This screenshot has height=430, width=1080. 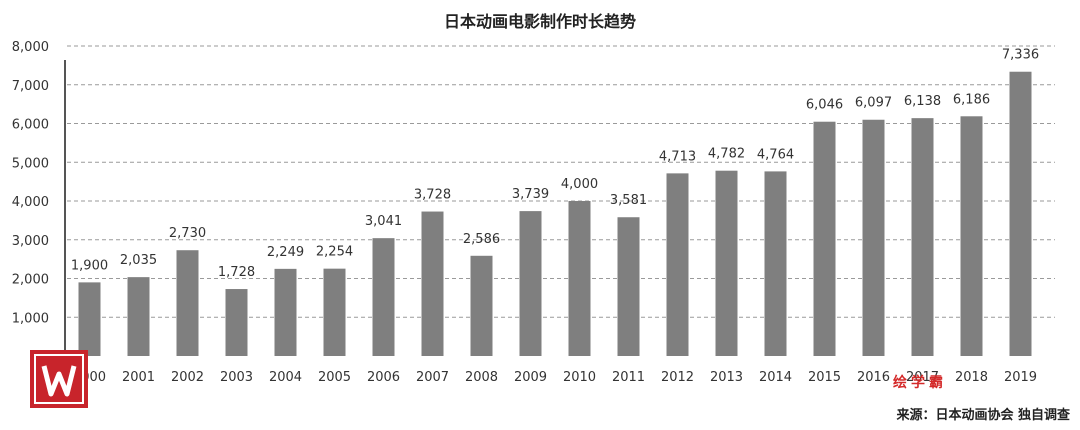 What do you see at coordinates (30, 163) in the screenshot?
I see `y-tick-label: 5,000` at bounding box center [30, 163].